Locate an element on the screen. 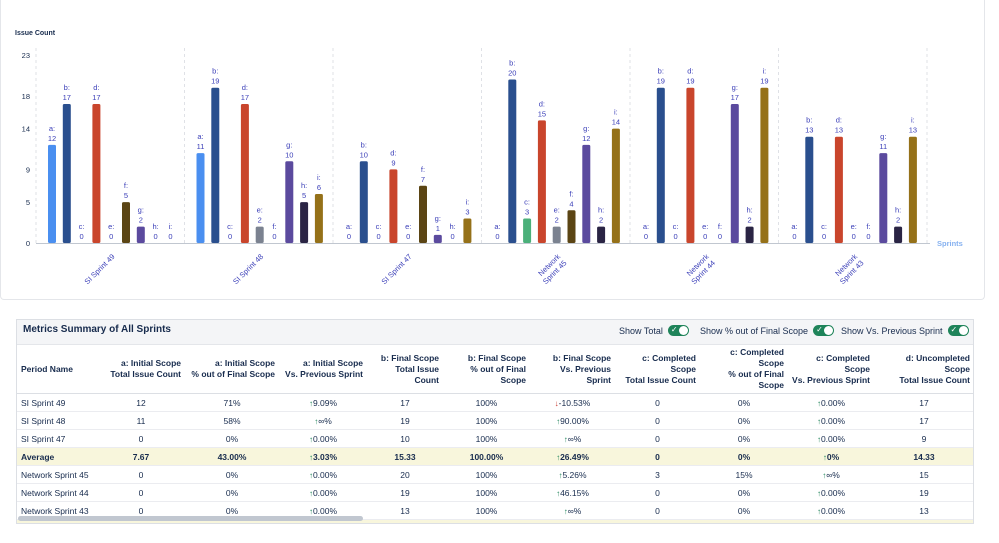 This screenshot has width=999, height=543. period-name-cell: SI Sprint 47 is located at coordinates (57, 438).